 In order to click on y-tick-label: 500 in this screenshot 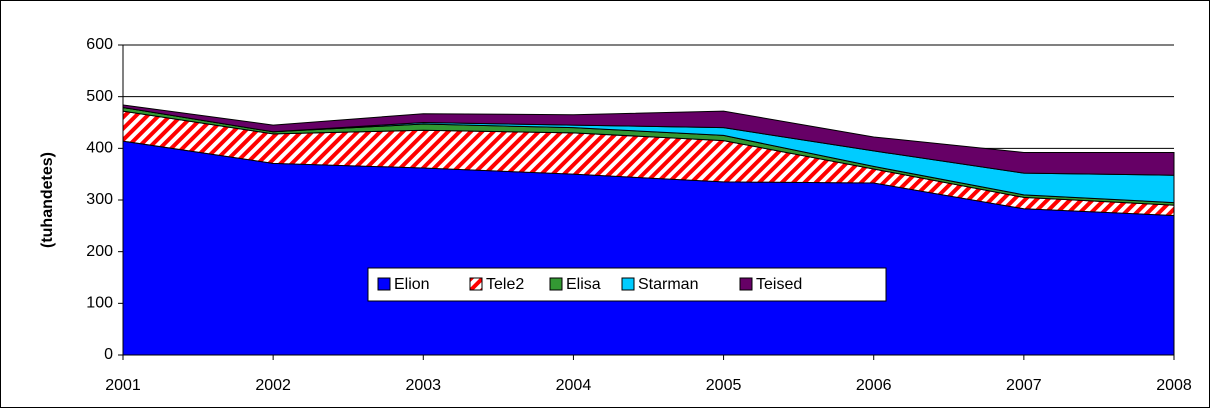, I will do `click(99, 96)`.